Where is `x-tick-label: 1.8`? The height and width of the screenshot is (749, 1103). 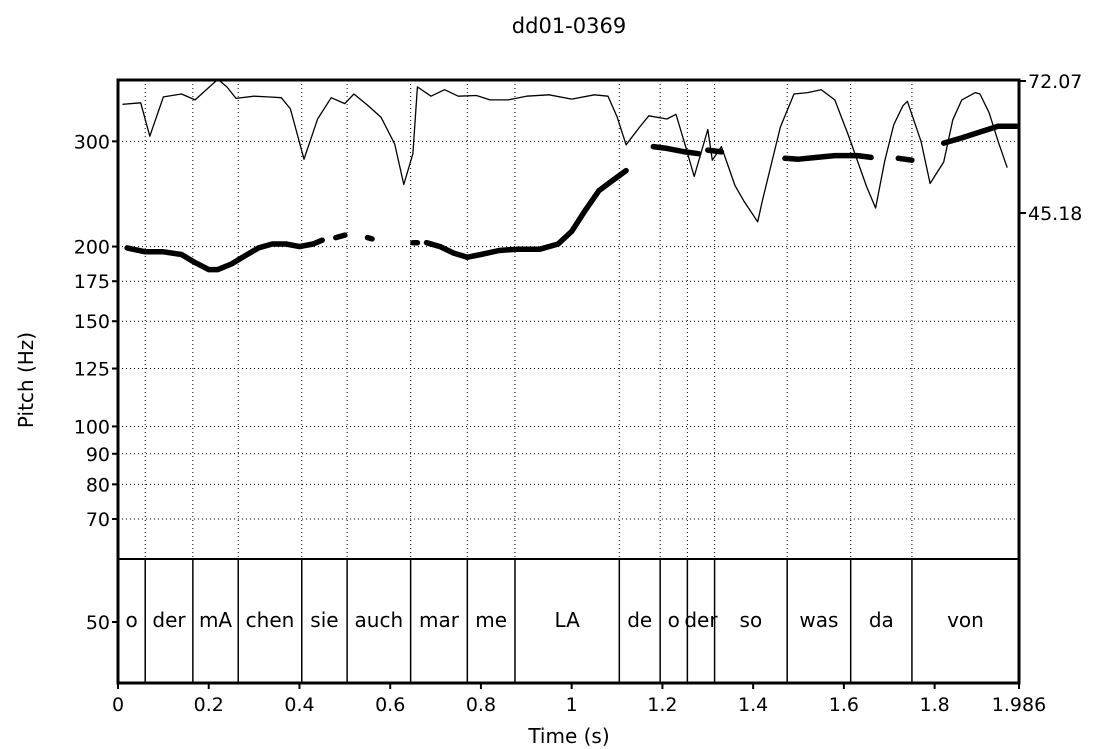 x-tick-label: 1.8 is located at coordinates (935, 705).